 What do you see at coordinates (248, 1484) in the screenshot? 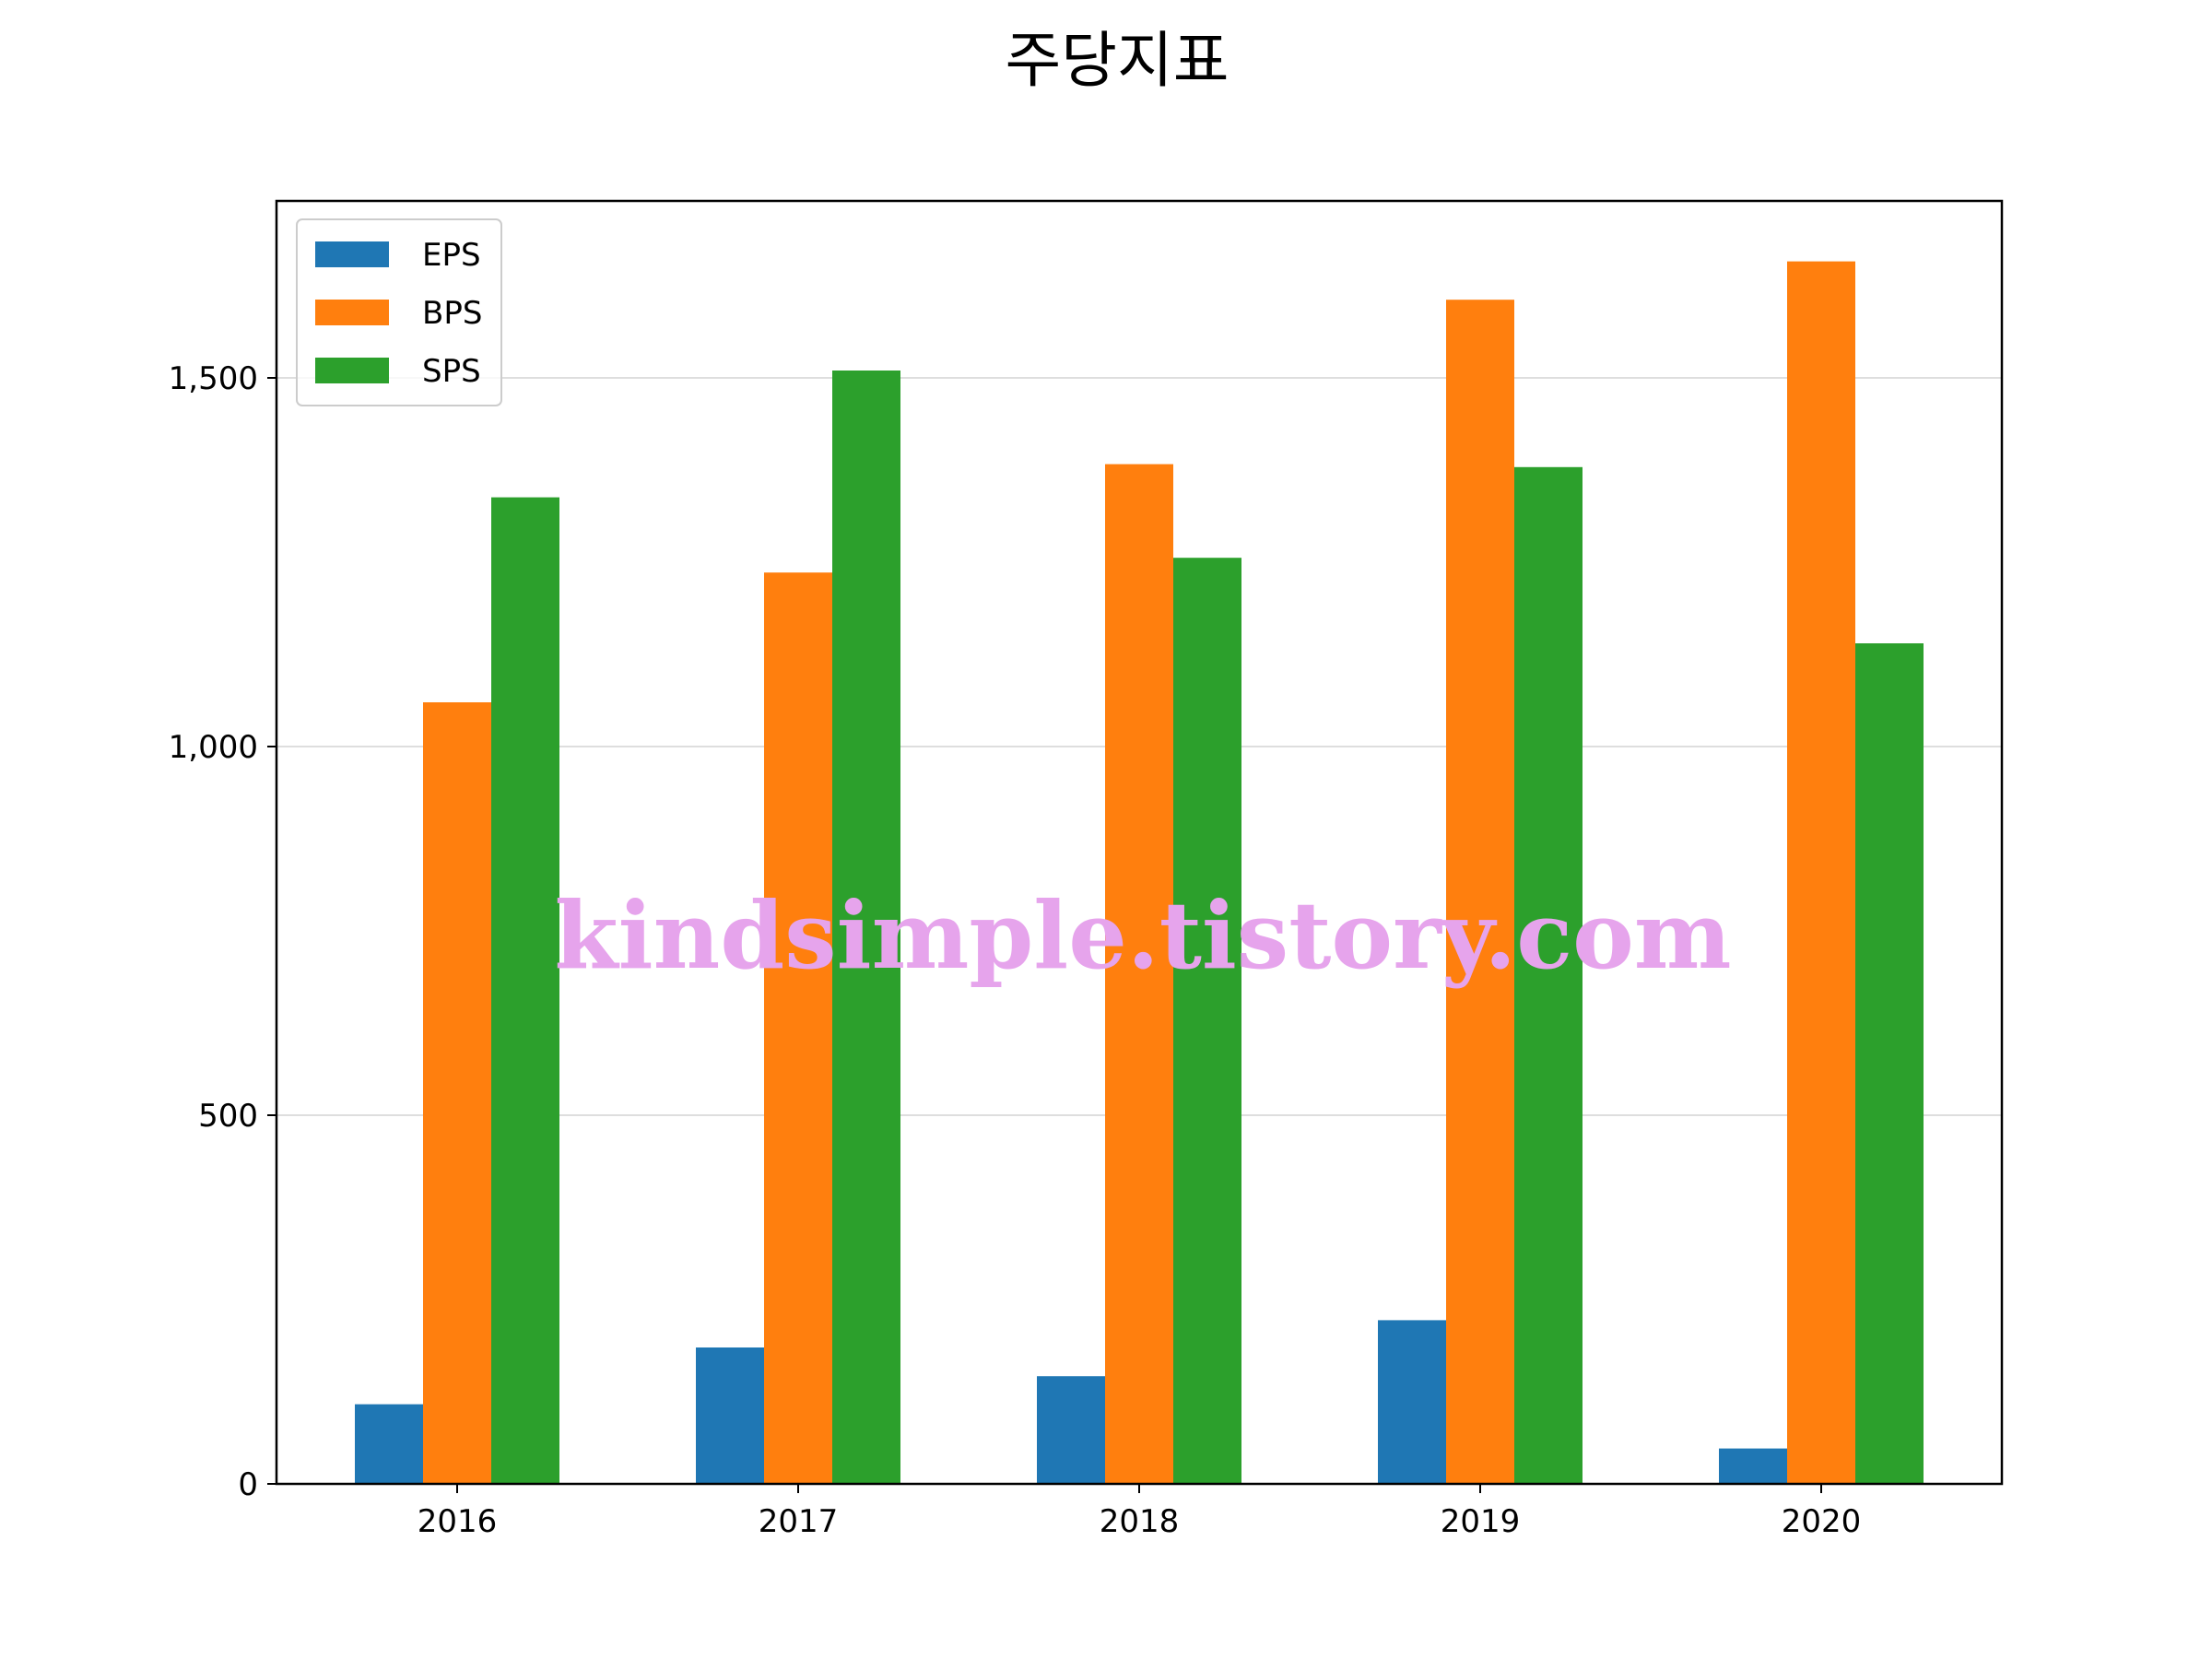
I see `y-tick-label-0: 0` at bounding box center [248, 1484].